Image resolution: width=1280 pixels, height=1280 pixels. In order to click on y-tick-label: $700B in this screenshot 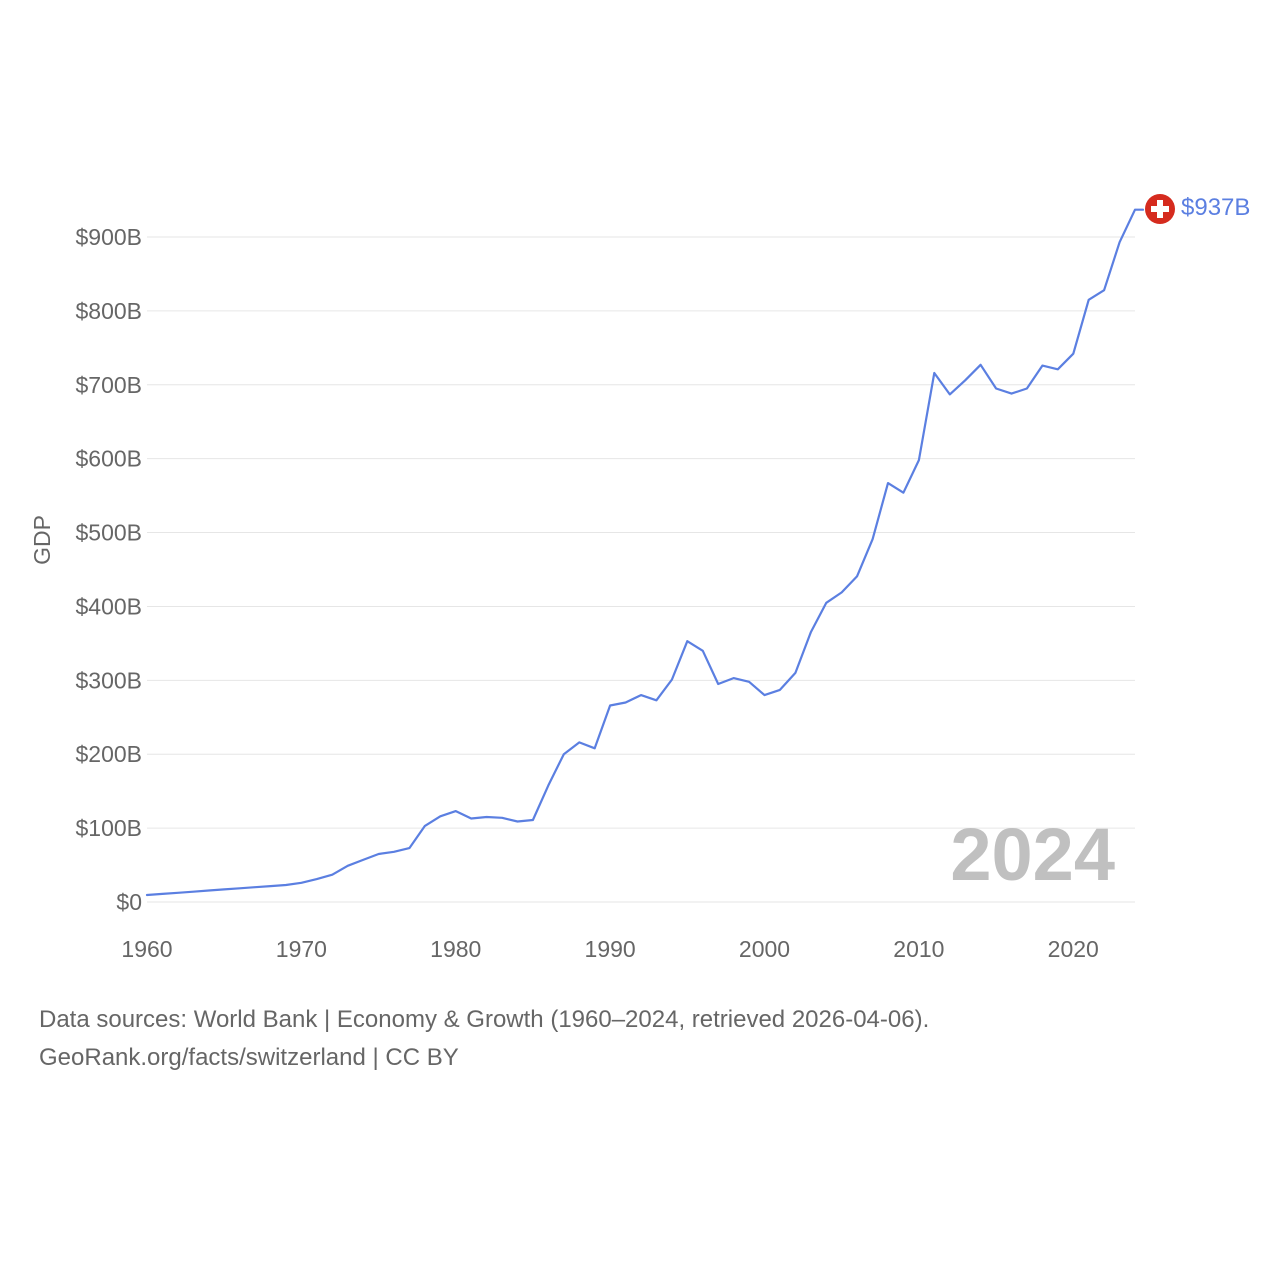, I will do `click(108, 385)`.